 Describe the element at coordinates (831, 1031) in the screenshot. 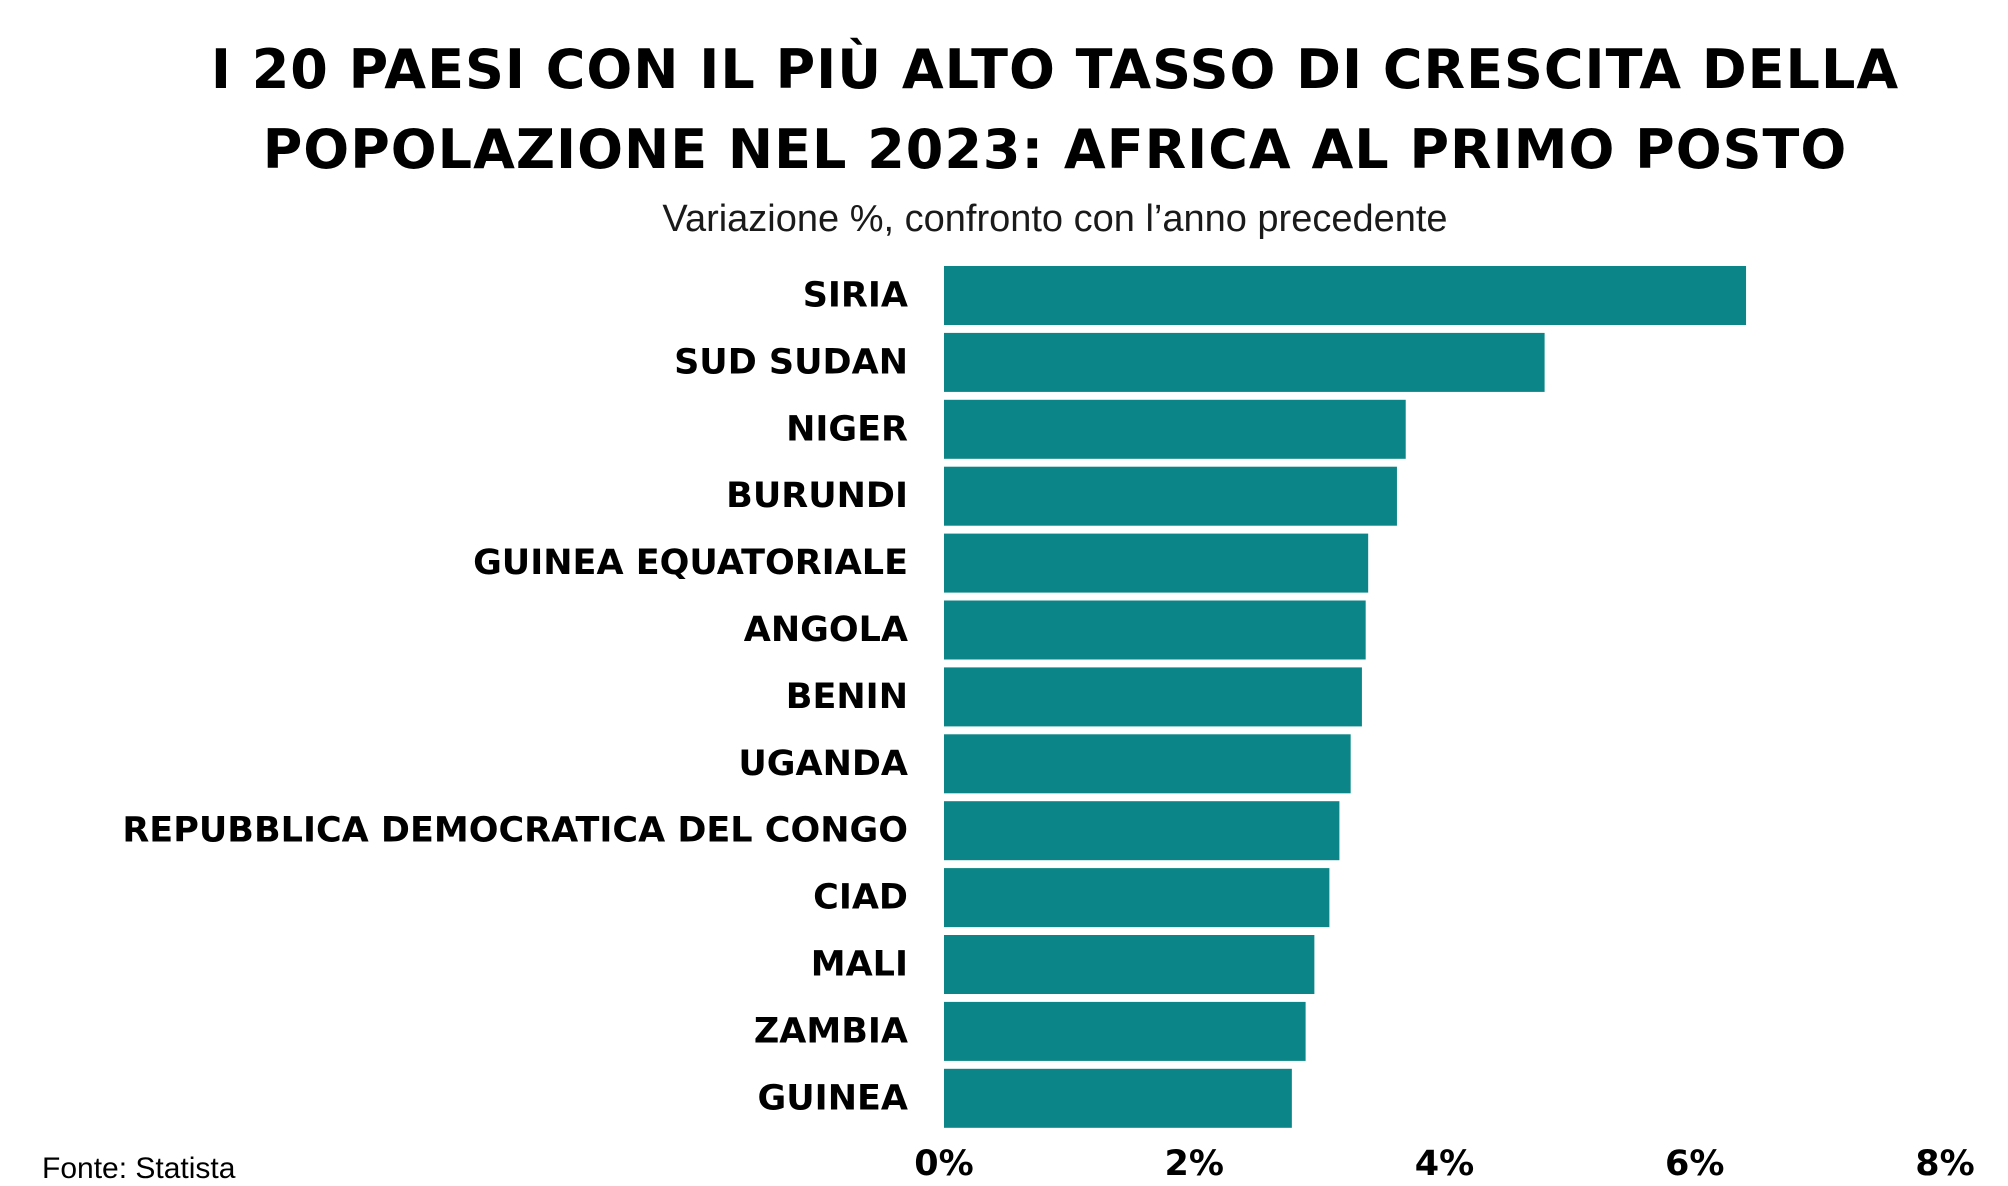

I see `category-label: ZAMBIA` at that location.